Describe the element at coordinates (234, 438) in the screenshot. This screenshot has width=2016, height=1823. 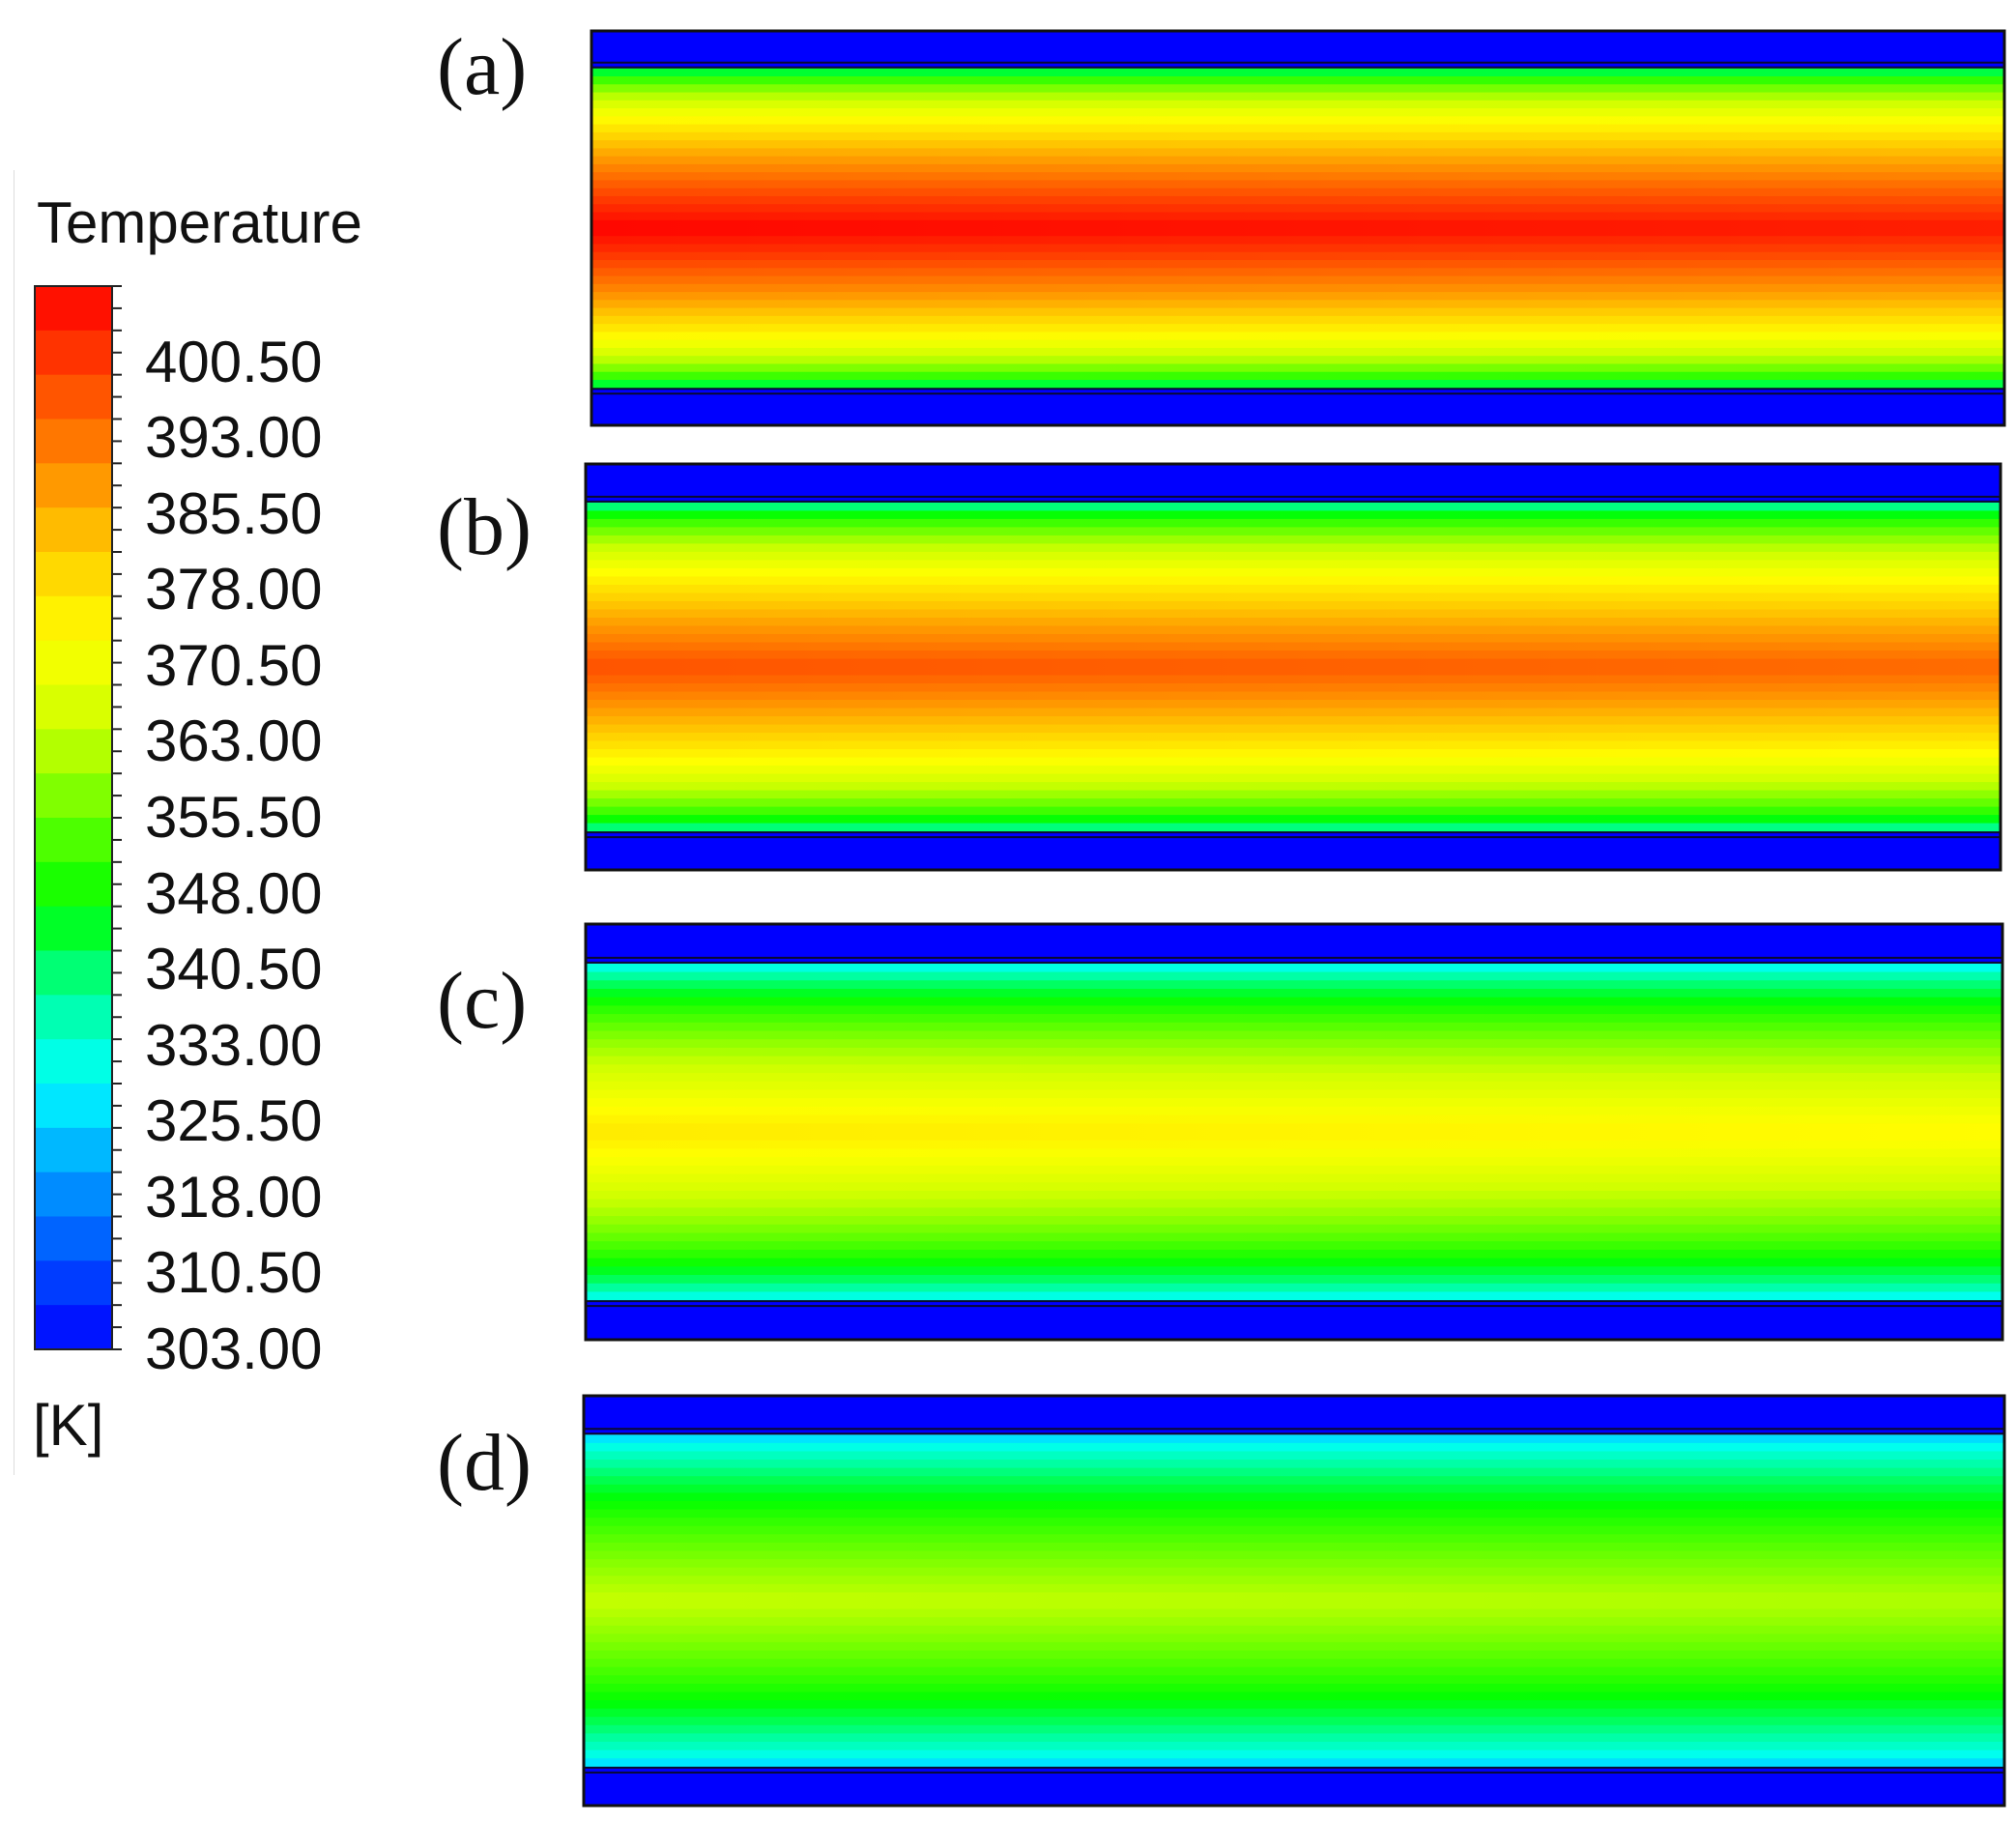
I see `colorbar-tick-label: 393.00` at that location.